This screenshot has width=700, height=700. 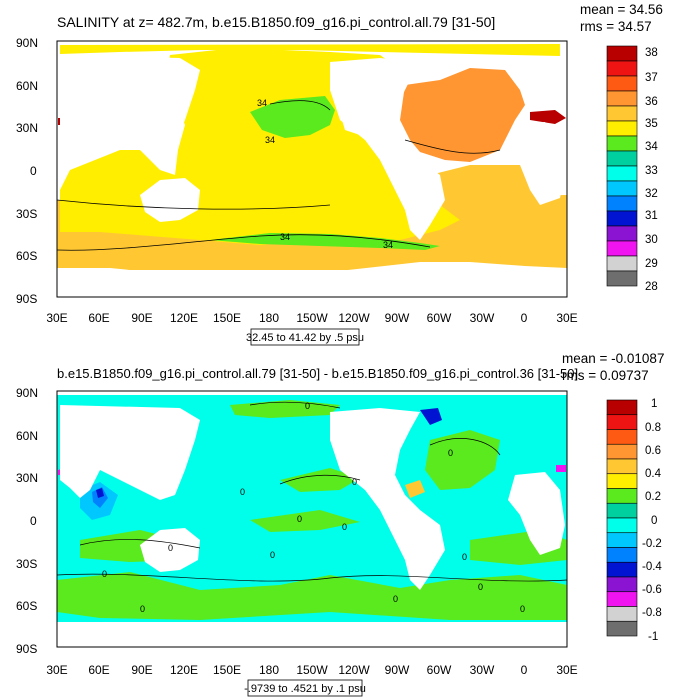 I want to click on colorbar-label: 0.4, so click(x=653, y=474).